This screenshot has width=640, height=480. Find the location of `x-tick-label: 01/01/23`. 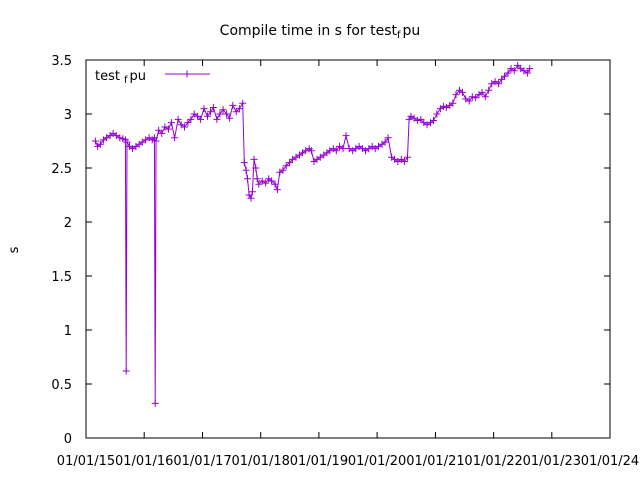

x-tick-label: 01/01/23 is located at coordinates (552, 461).